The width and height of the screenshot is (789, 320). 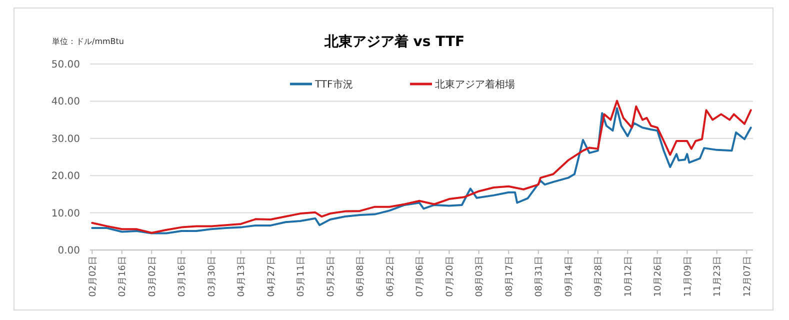 What do you see at coordinates (391, 276) in the screenshot?
I see `x-tick-label: 06月22日` at bounding box center [391, 276].